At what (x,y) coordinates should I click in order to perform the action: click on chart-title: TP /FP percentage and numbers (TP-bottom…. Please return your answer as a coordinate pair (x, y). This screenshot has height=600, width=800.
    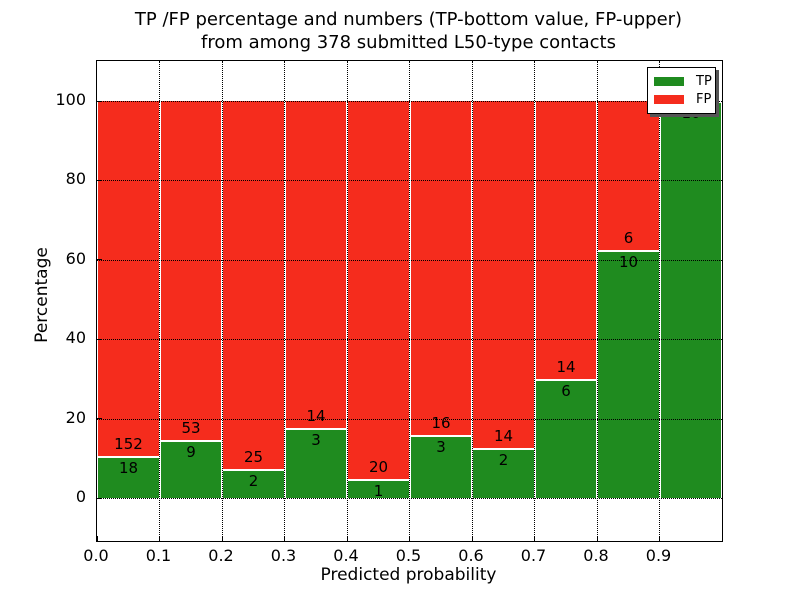
    Looking at the image, I should click on (408, 31).